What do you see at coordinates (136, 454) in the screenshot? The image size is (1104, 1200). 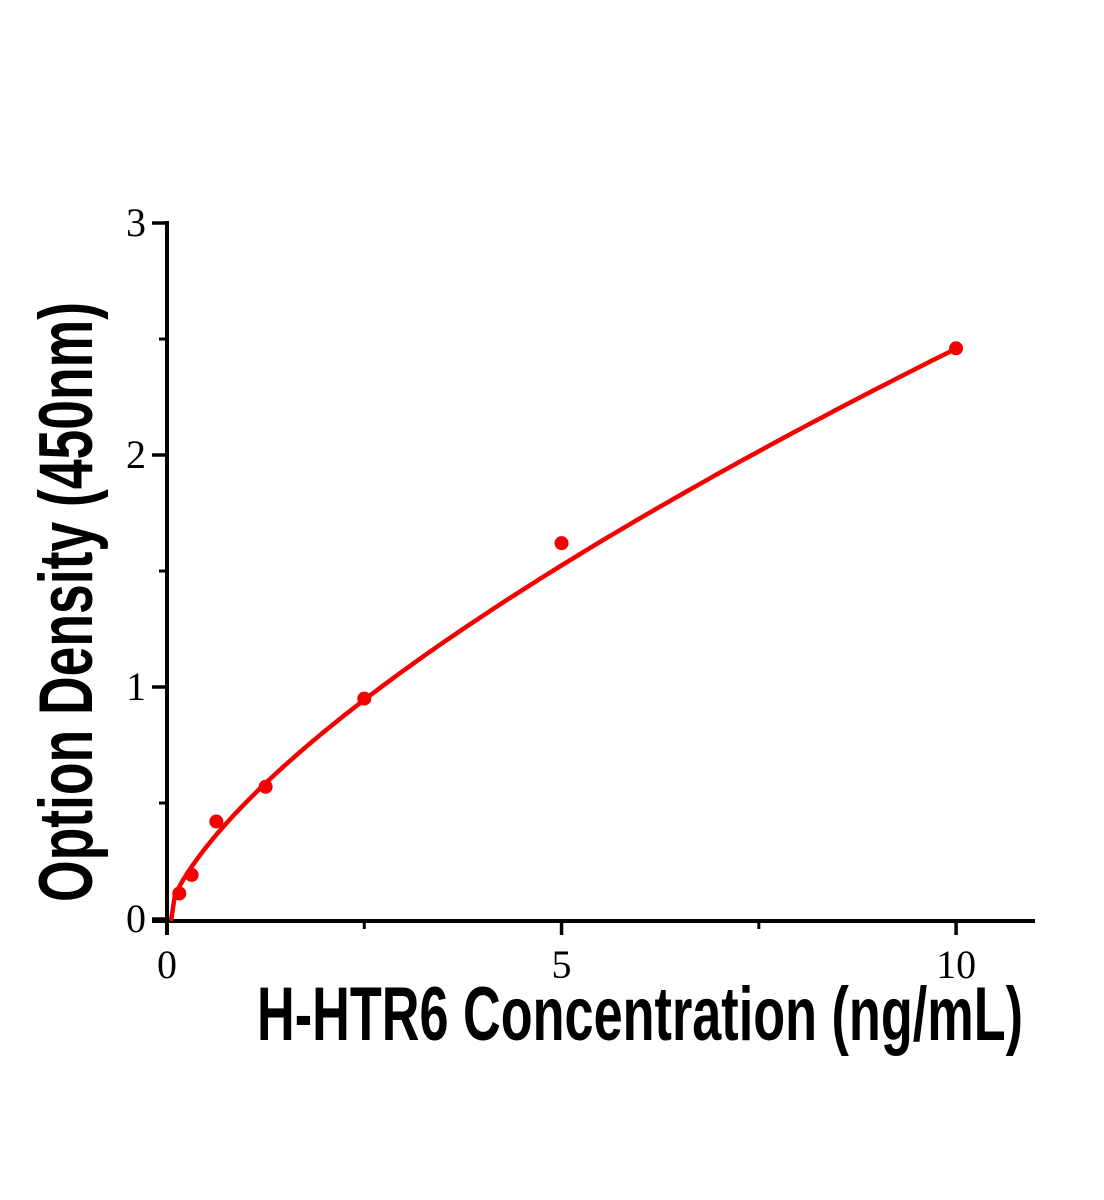 I see `y-tick-label: 2` at bounding box center [136, 454].